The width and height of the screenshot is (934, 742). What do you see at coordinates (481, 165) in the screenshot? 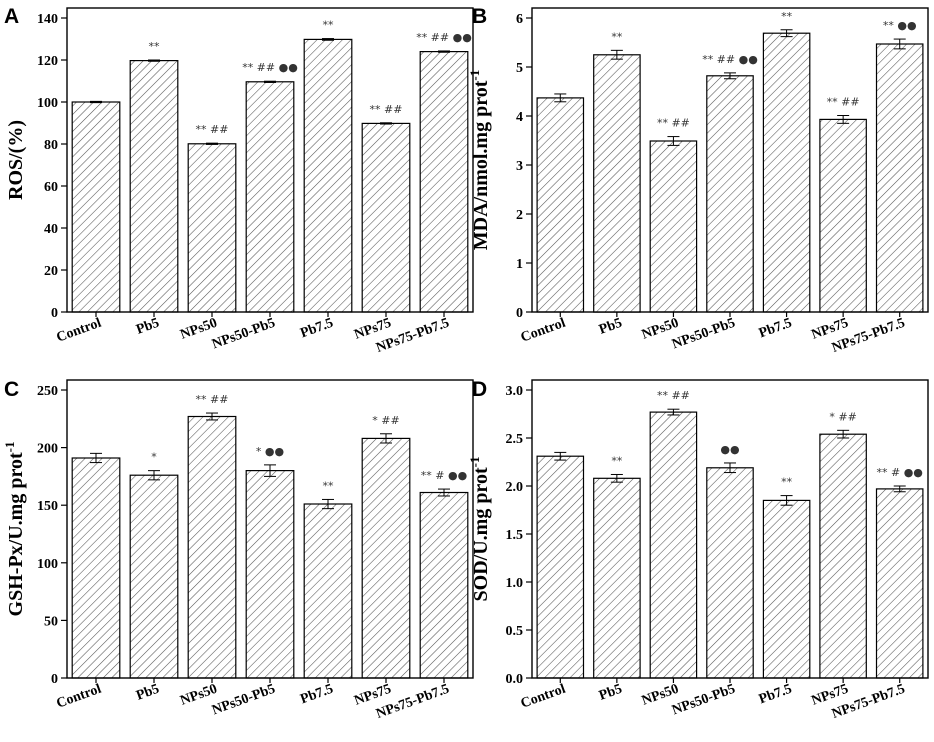
I see `y-axis-title-text: MDA/nmol.mg prot` at bounding box center [481, 165].